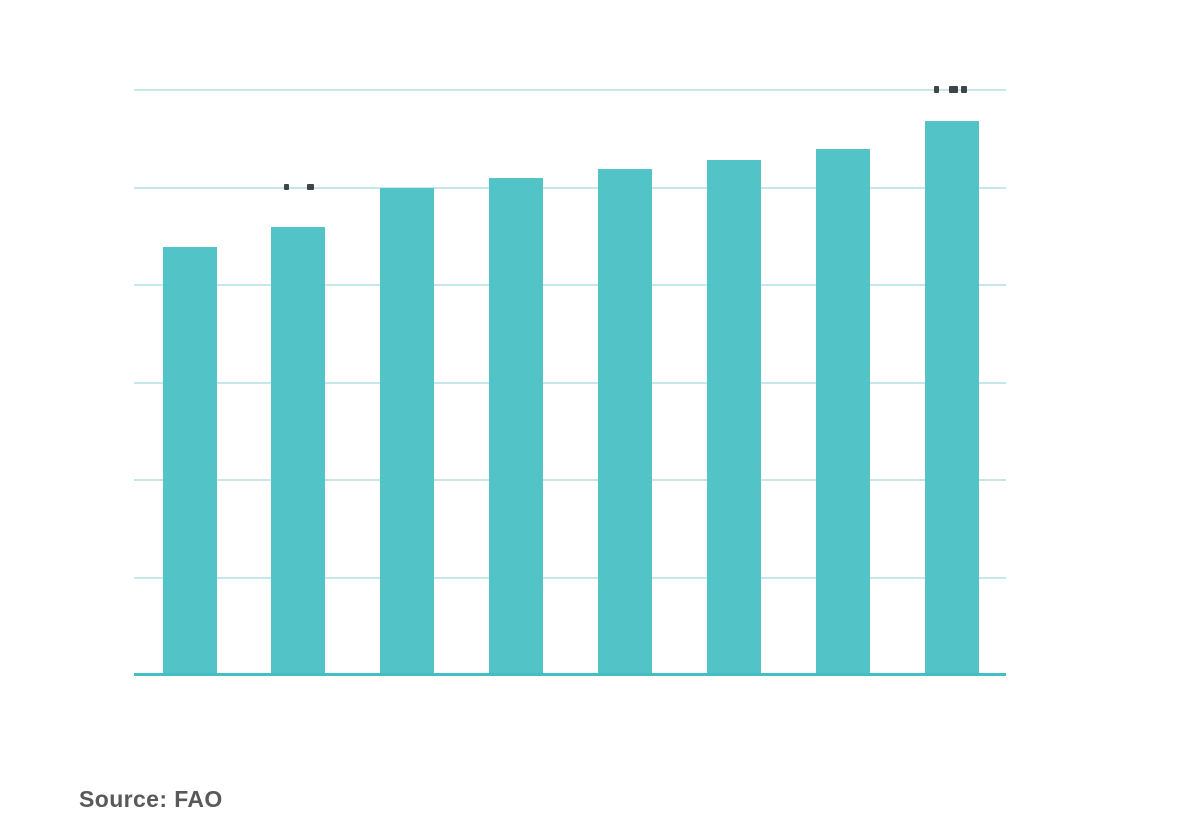 The height and width of the screenshot is (839, 1184). I want to click on source-note: Source: FAO, so click(151, 799).